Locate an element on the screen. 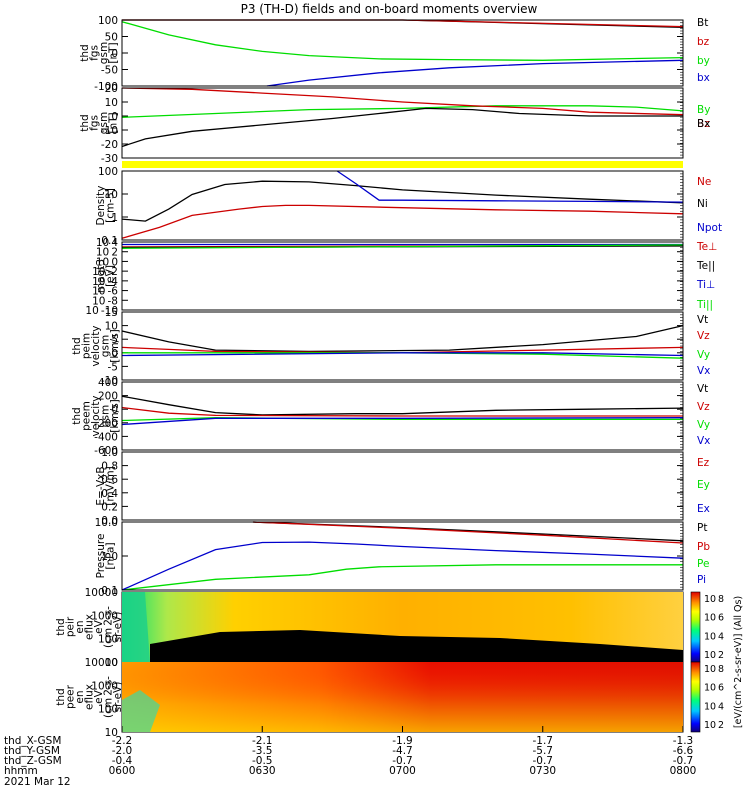 Image resolution: width=750 pixels, height=800 pixels. legend-entry: Ez is located at coordinates (703, 463).